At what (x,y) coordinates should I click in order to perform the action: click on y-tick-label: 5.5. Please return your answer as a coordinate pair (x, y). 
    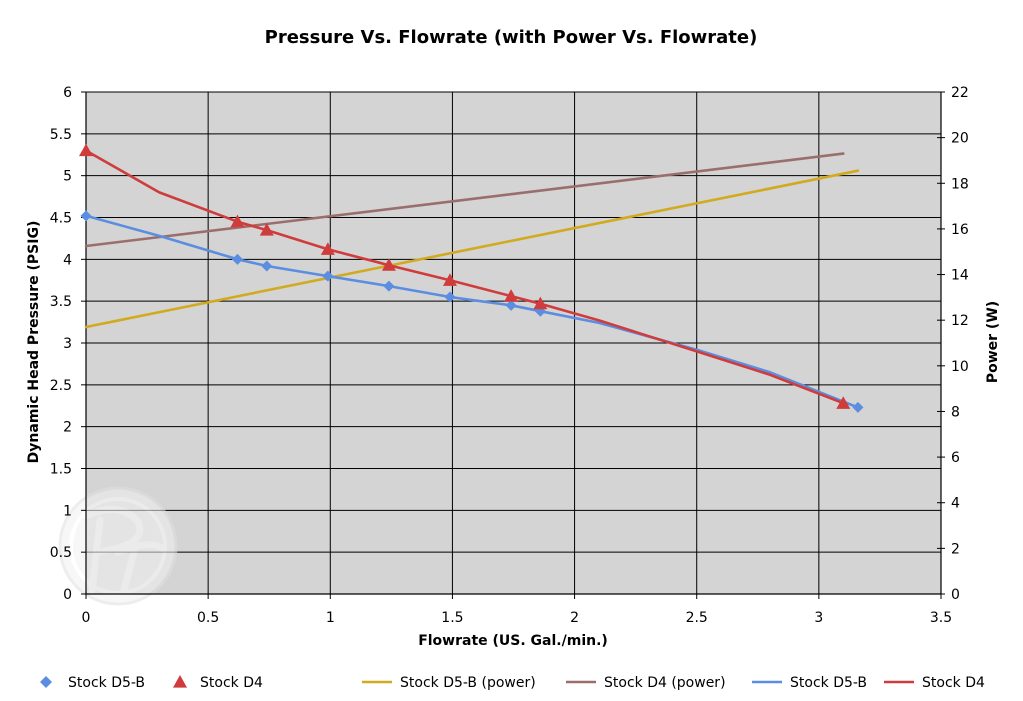
    Looking at the image, I should click on (61, 135).